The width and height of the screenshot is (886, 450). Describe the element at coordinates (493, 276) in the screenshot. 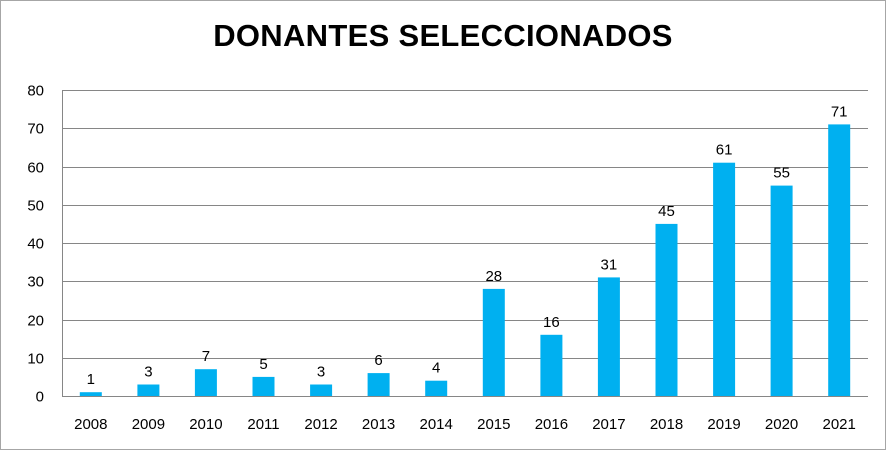

I see `data-label-2015: 28` at that location.